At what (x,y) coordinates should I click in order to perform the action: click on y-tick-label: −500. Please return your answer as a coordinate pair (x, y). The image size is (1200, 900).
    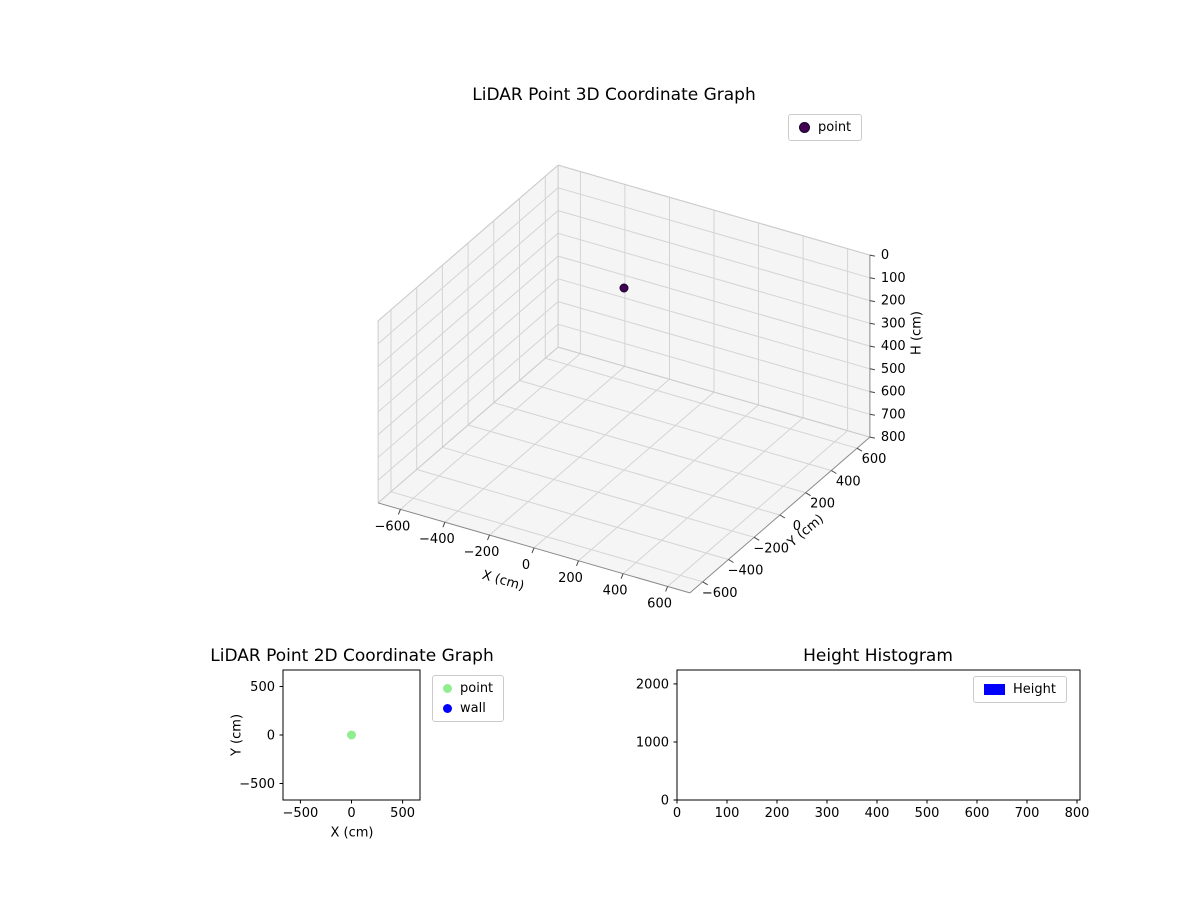
    Looking at the image, I should click on (257, 784).